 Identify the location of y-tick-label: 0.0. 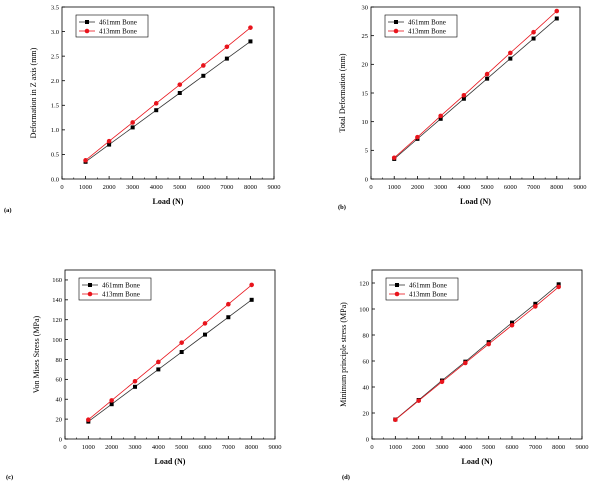
(55, 179).